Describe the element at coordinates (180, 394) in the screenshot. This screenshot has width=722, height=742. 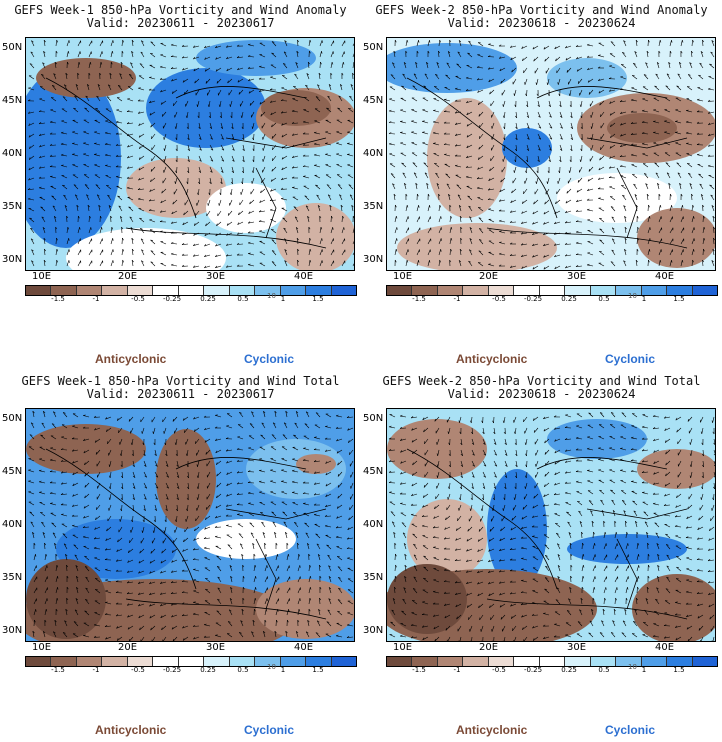
I see `panel-valid-dates: Valid: 20230611 - 20230617` at that location.